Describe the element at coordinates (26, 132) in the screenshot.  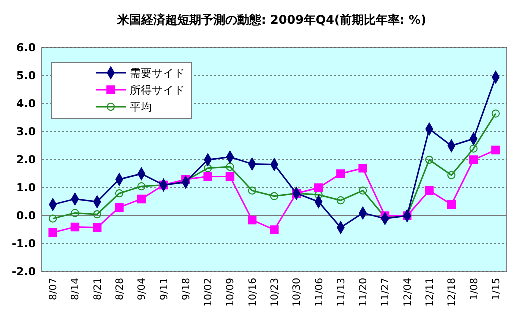
I see `y-tick-label: 3.0` at that location.